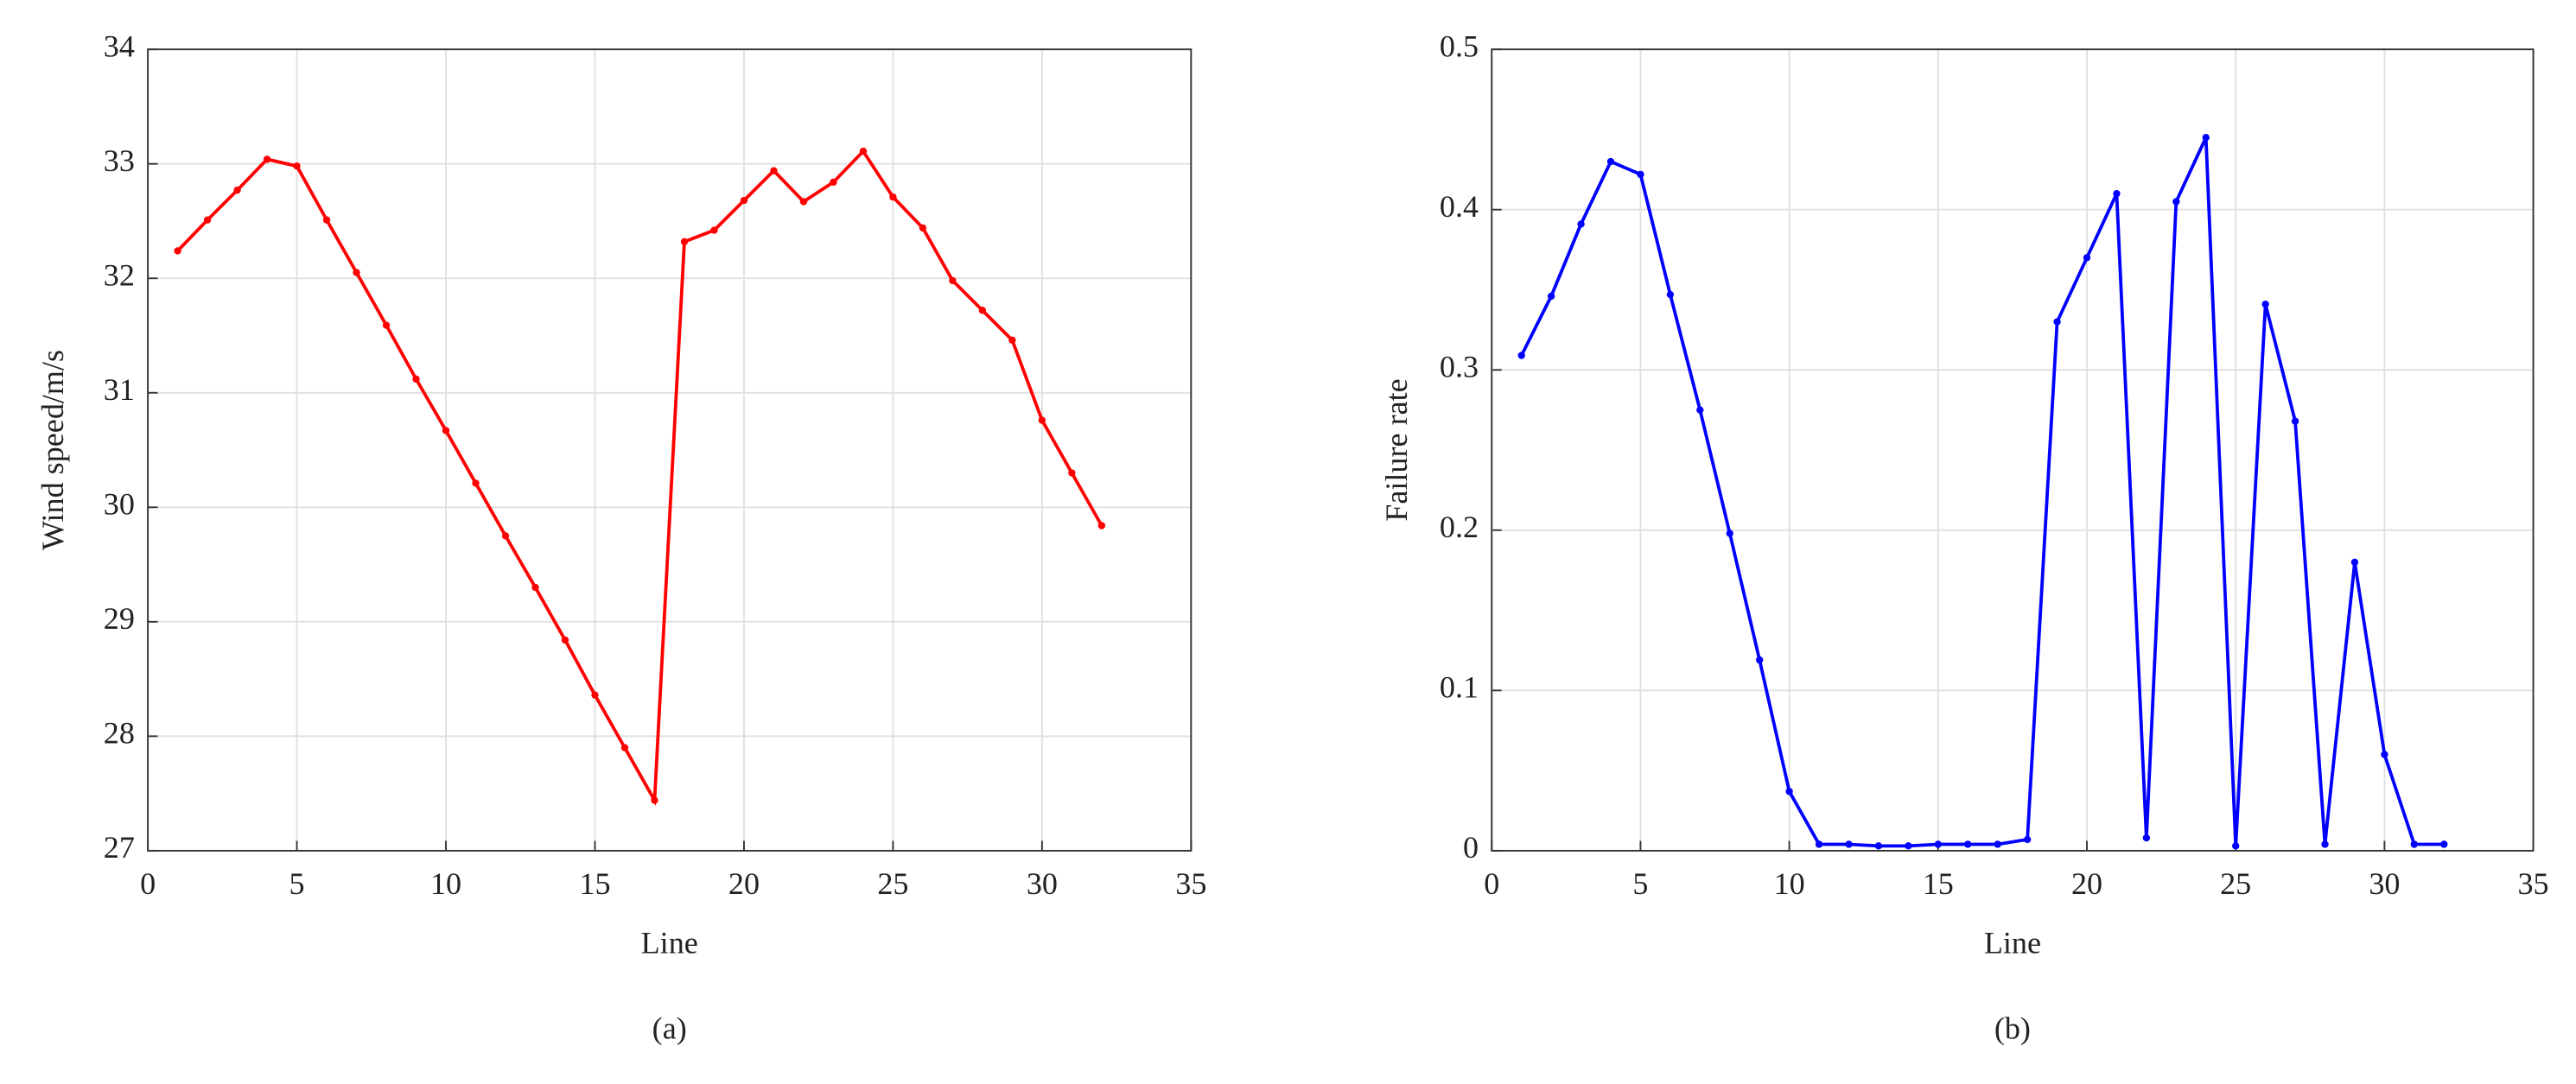  Describe the element at coordinates (1471, 847) in the screenshot. I see `y-tick-label: 0` at that location.